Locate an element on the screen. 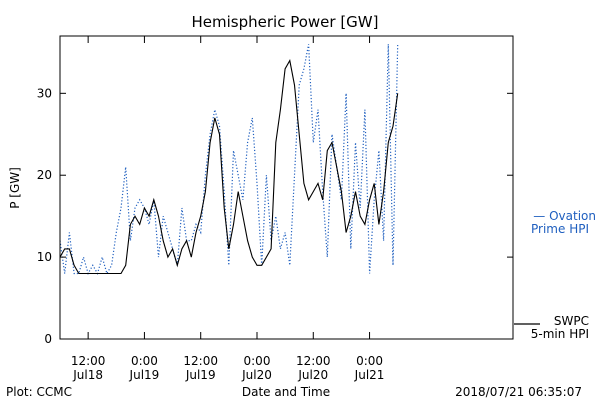  x-tick-label-time-3: 0:00 is located at coordinates (257, 361).